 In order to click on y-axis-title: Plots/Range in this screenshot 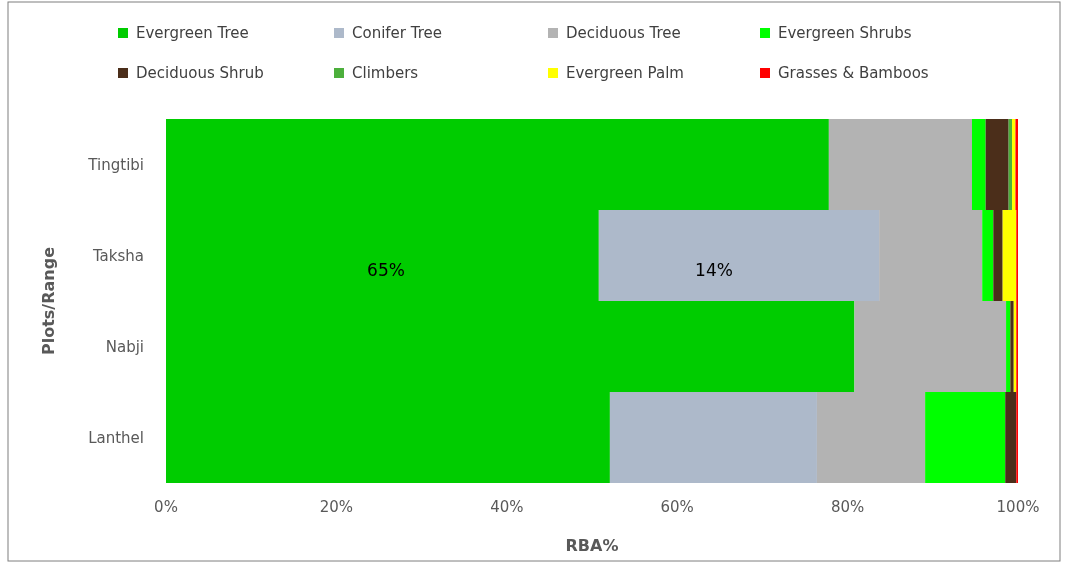, I will do `click(48, 301)`.